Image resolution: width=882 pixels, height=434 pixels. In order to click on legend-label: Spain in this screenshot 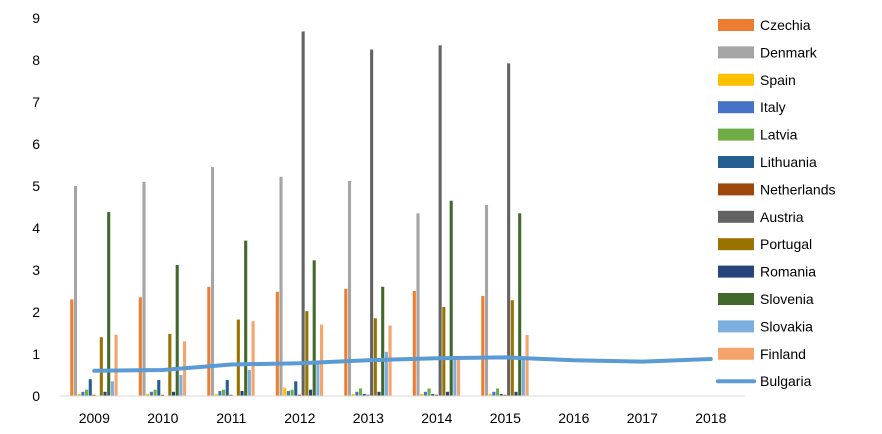, I will do `click(778, 80)`.